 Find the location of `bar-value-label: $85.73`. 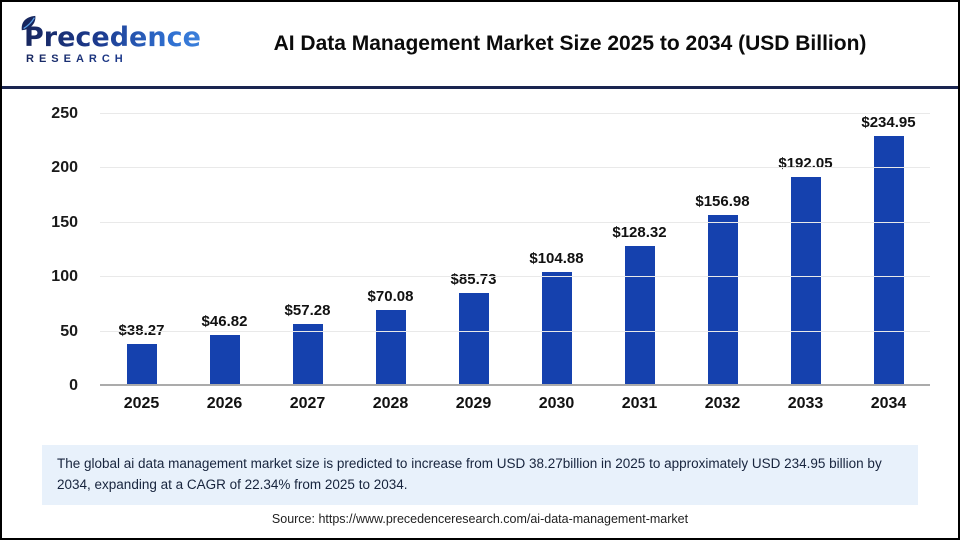

bar-value-label: $85.73 is located at coordinates (473, 279).